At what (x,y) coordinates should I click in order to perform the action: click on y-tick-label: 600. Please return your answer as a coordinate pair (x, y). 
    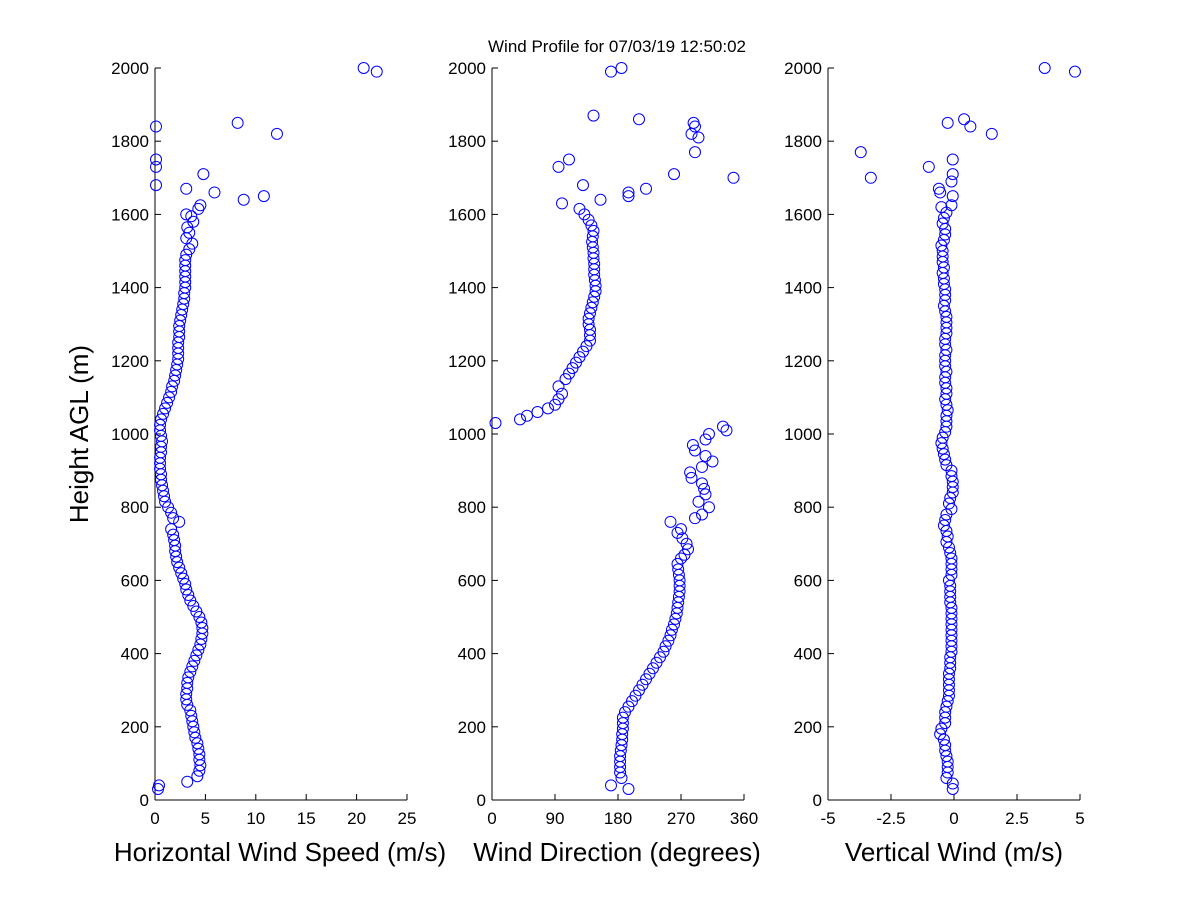
    Looking at the image, I should click on (808, 580).